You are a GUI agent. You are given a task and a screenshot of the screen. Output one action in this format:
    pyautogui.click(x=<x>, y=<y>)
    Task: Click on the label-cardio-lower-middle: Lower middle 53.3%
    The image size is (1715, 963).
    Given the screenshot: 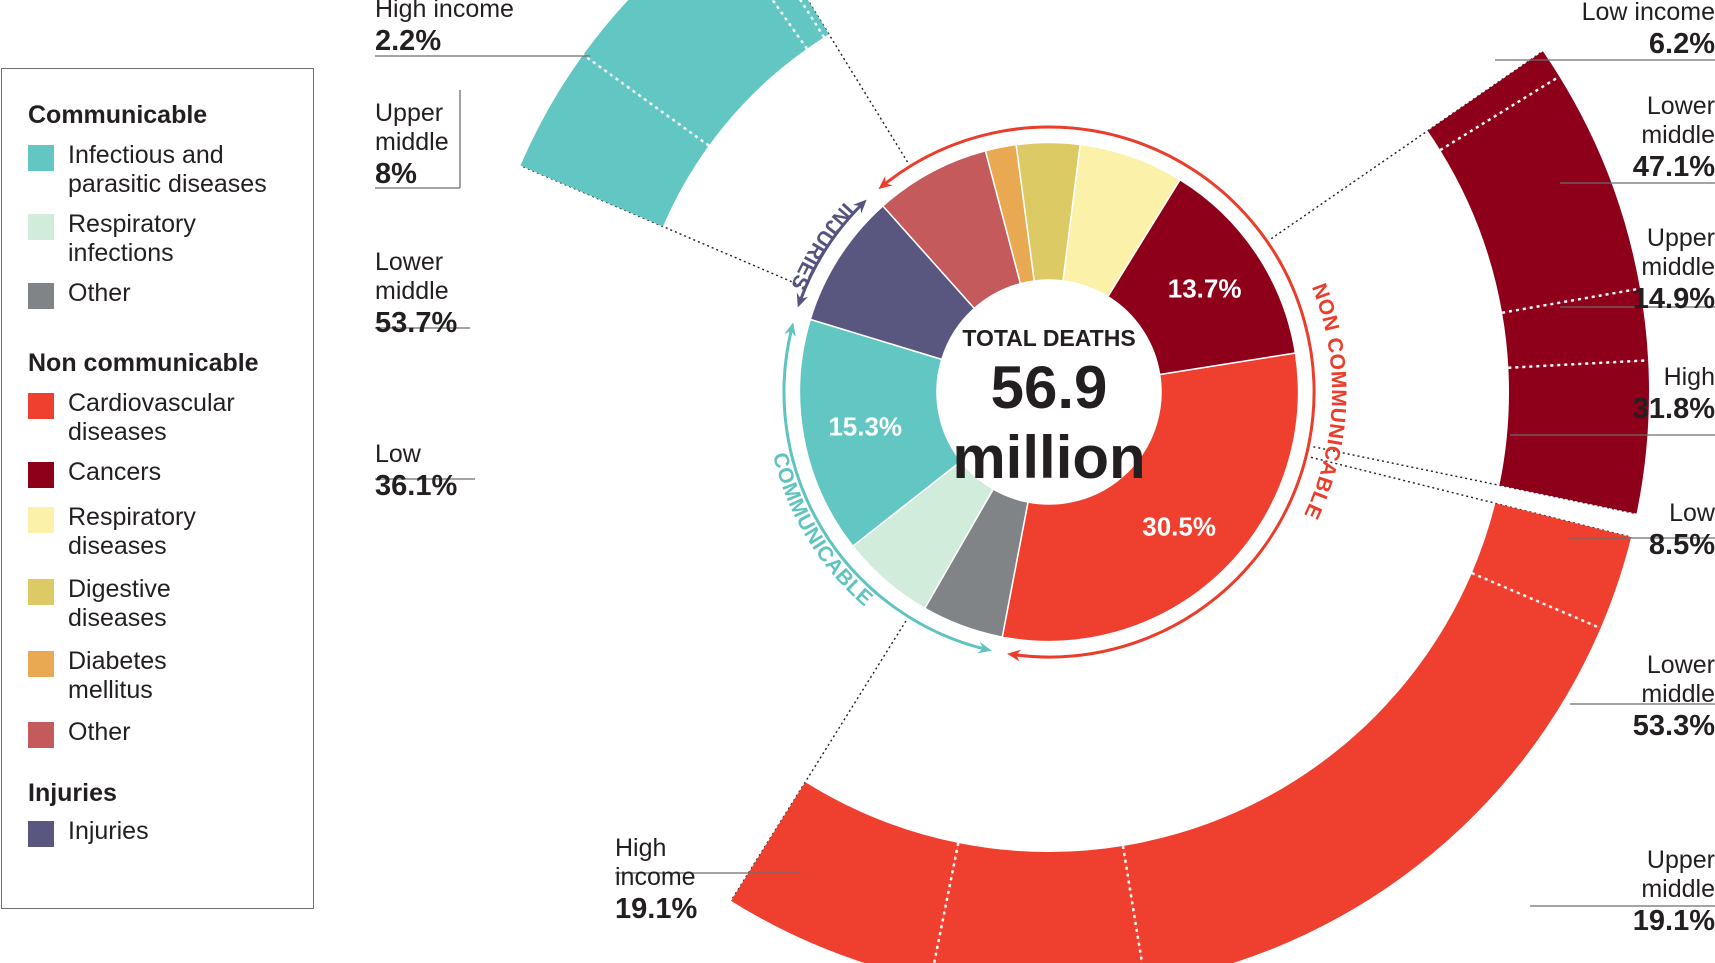 What is the action you would take?
    pyautogui.click(x=1674, y=697)
    